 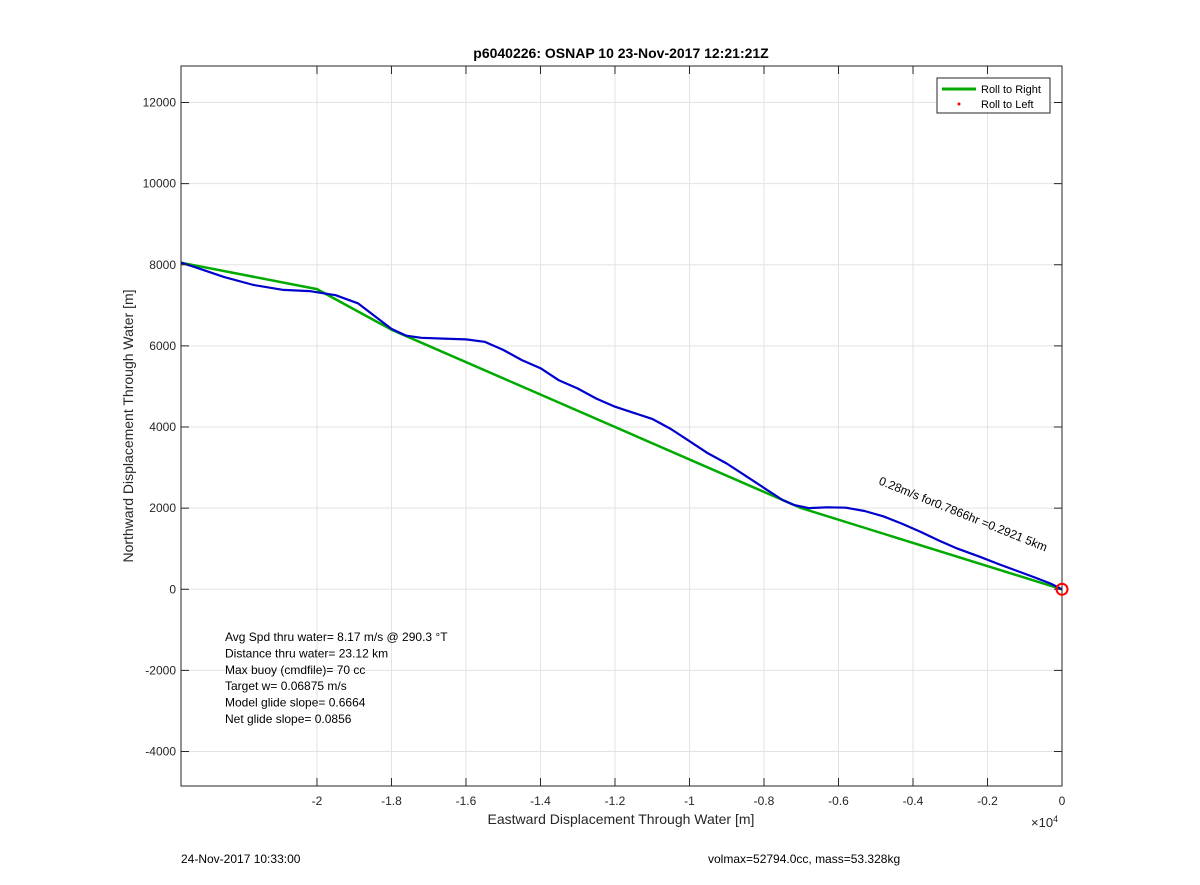 I want to click on x-axis-exponent: ×10⁴, so click(x=1044, y=822).